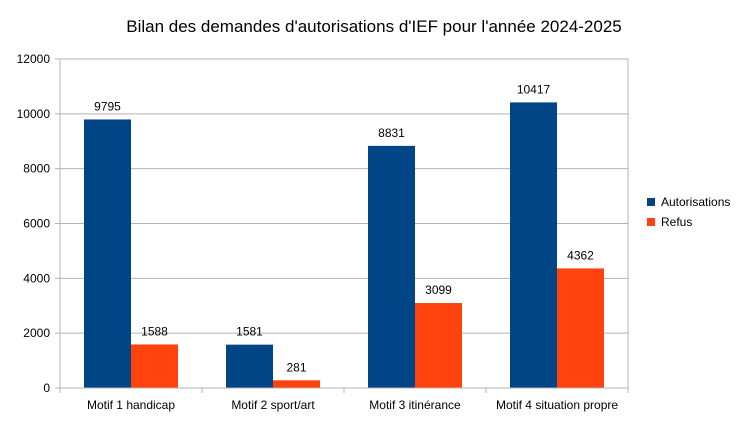  I want to click on data-label: 281, so click(296, 367).